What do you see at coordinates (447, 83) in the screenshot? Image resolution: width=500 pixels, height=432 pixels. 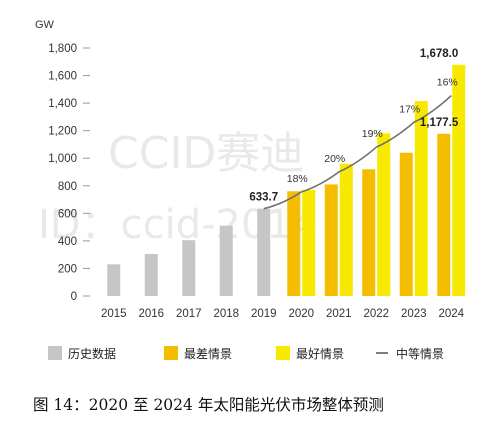 I see `growth-label: 16%` at bounding box center [447, 83].